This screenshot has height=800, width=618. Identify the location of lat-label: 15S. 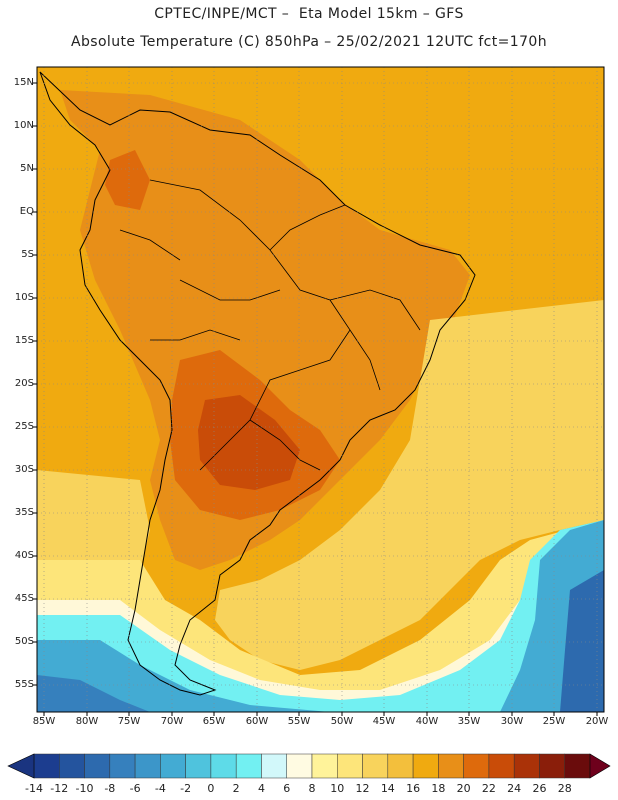
(24, 340).